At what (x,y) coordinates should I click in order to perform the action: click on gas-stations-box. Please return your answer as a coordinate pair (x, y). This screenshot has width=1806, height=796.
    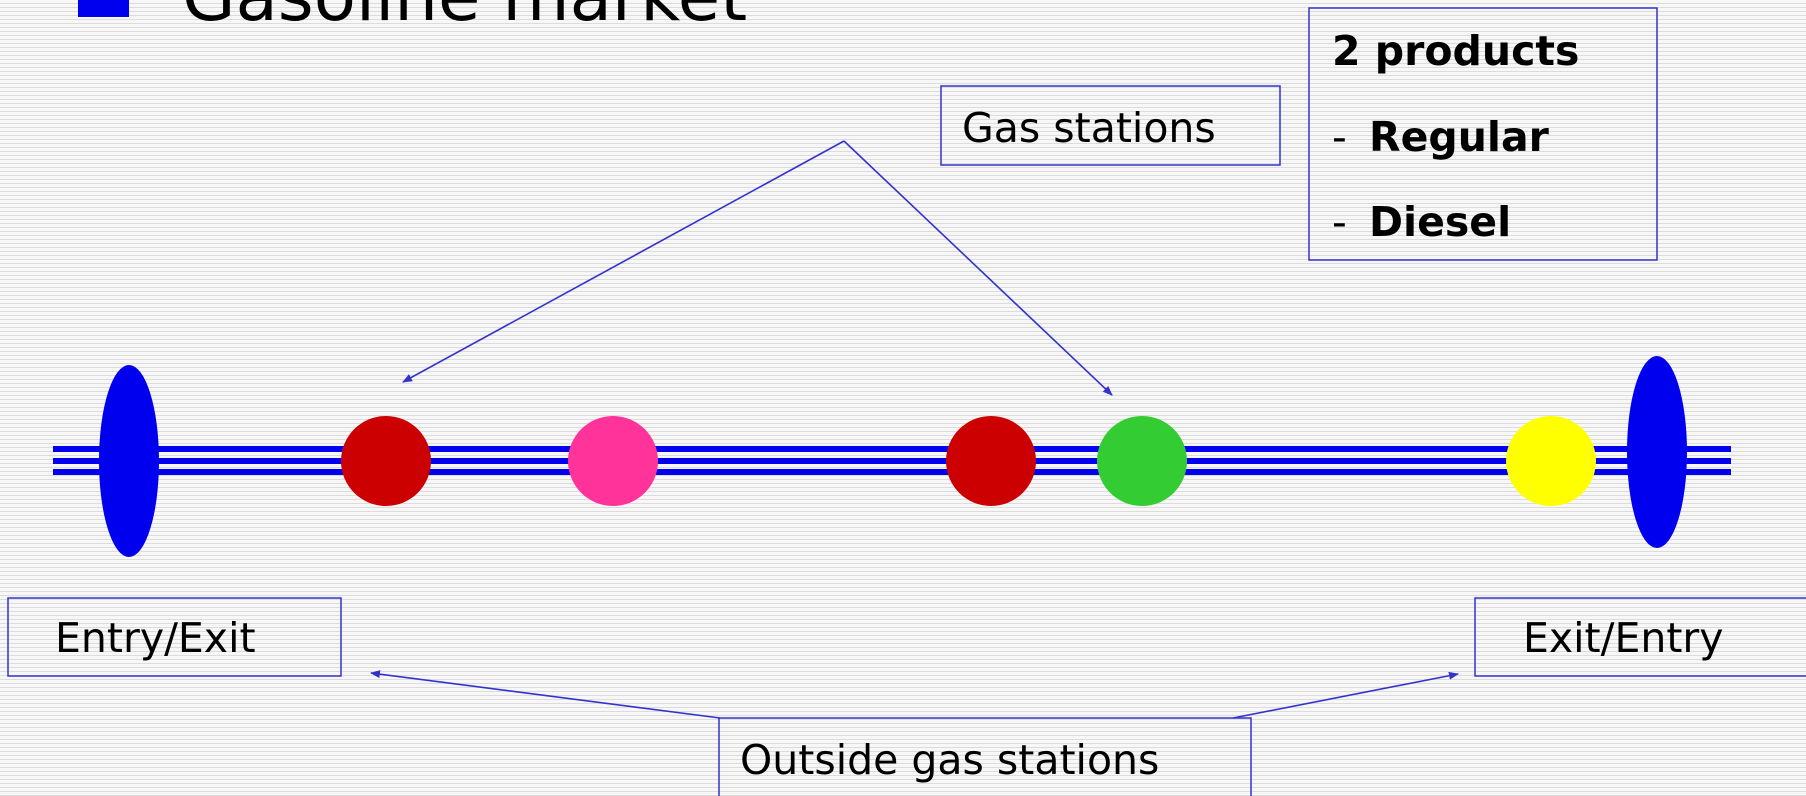
    Looking at the image, I should click on (1110, 125).